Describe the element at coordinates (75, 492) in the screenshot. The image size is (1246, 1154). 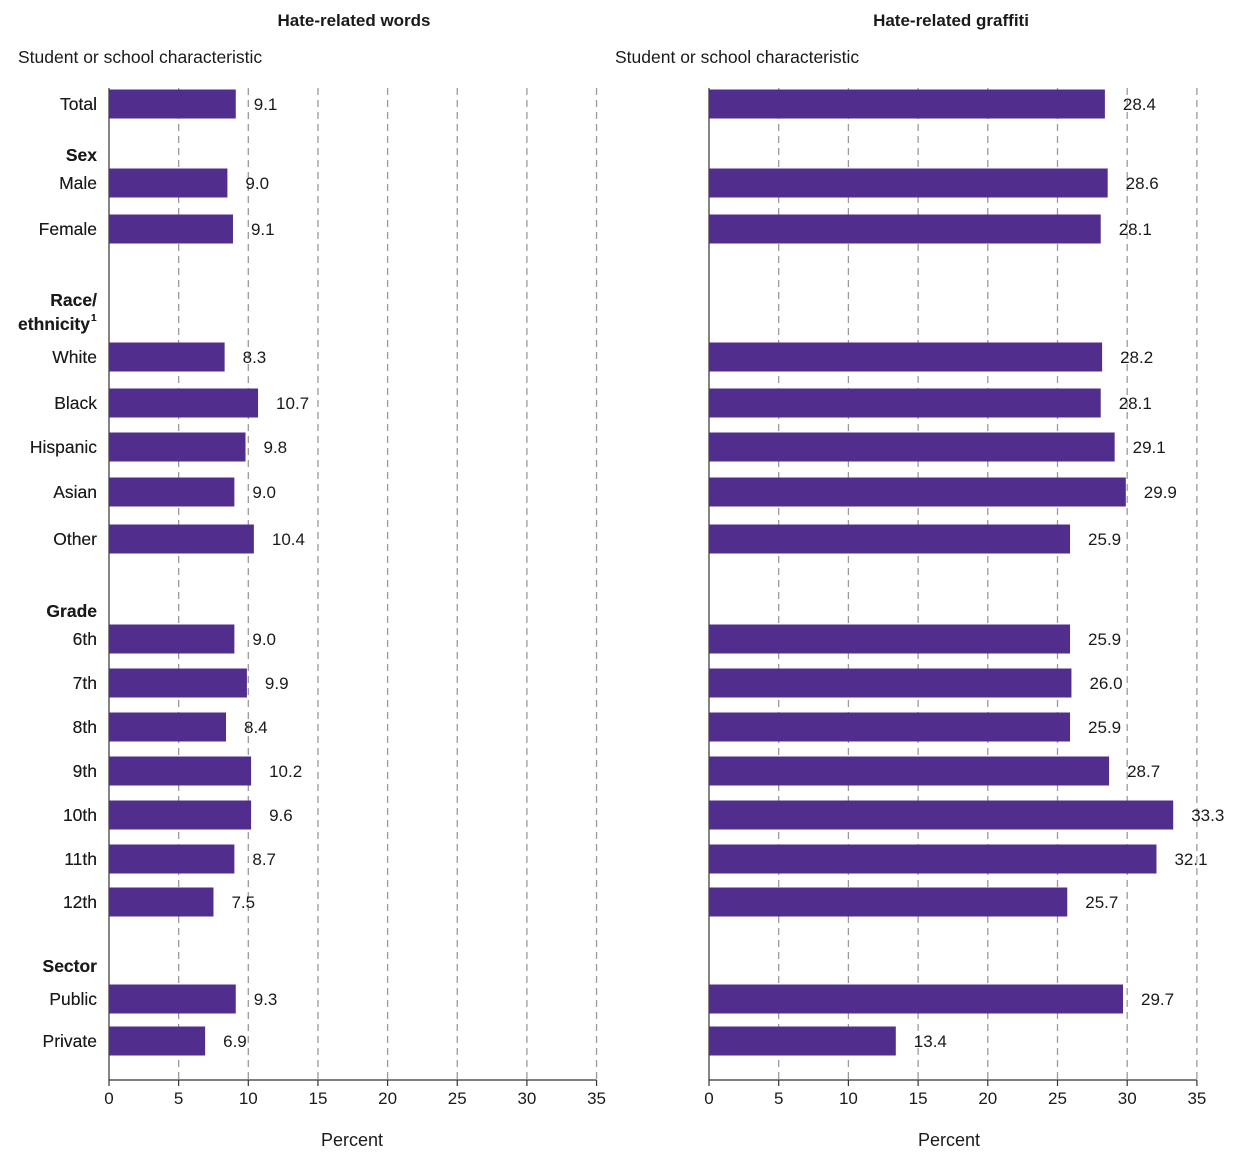
I see `category-label-asian: Asian` at that location.